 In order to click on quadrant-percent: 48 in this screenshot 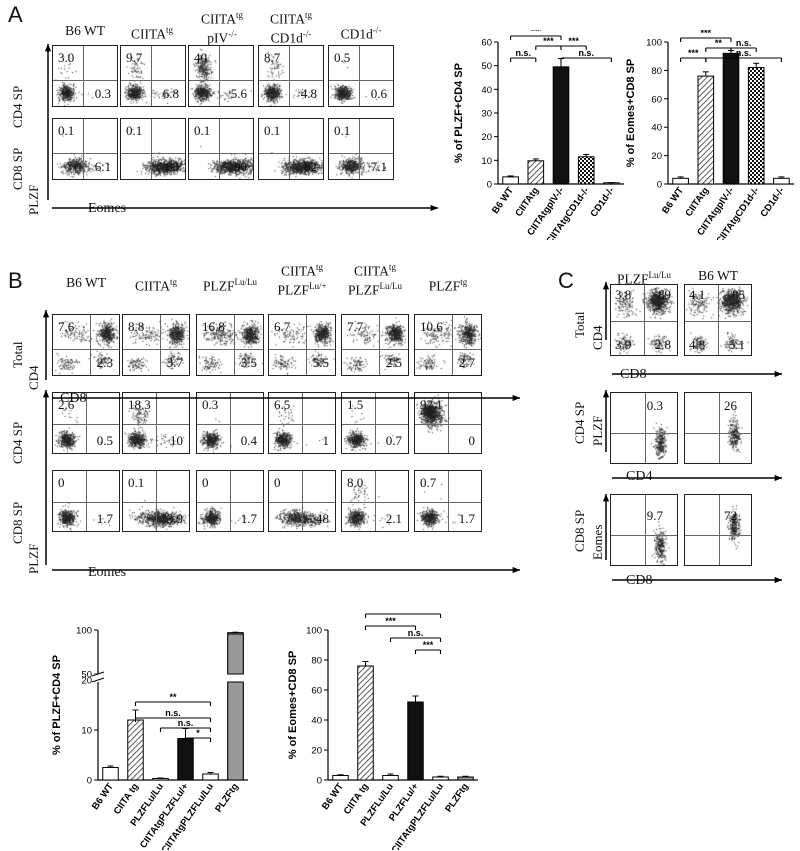, I will do `click(322, 518)`.